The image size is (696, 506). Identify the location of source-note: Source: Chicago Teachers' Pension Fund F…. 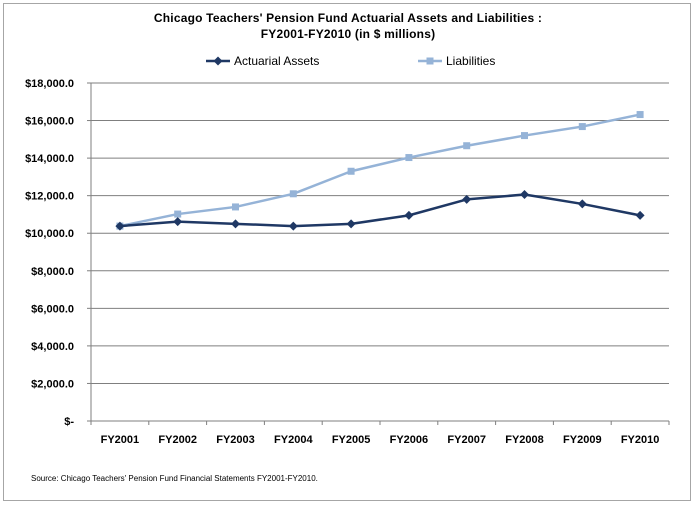
(174, 478).